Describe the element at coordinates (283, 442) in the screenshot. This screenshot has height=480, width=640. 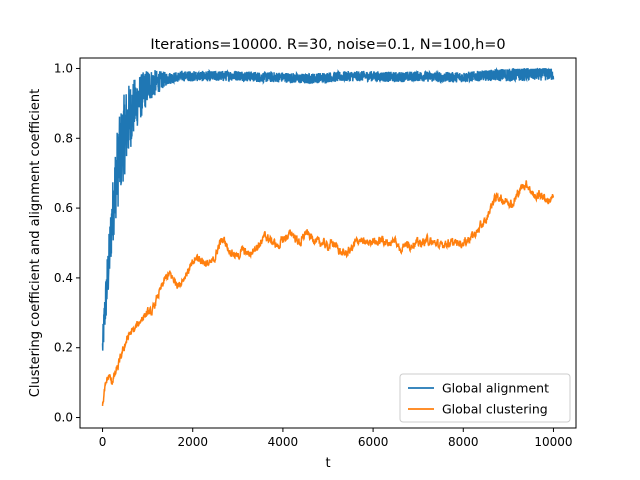
I see `x-tick-label: 4000` at that location.